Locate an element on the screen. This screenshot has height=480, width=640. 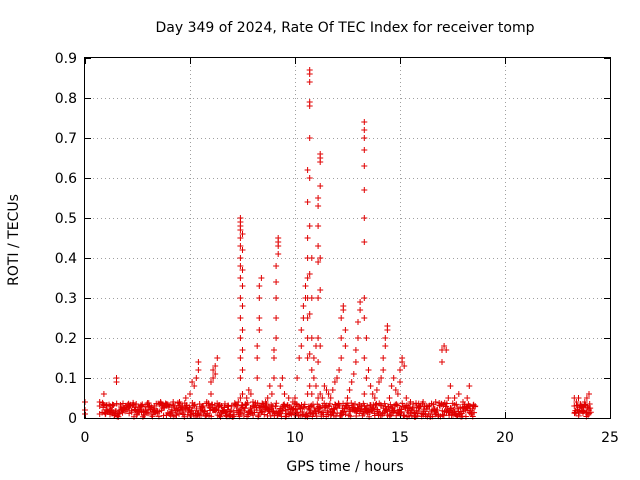
x-tick-label: 0 is located at coordinates (85, 438).